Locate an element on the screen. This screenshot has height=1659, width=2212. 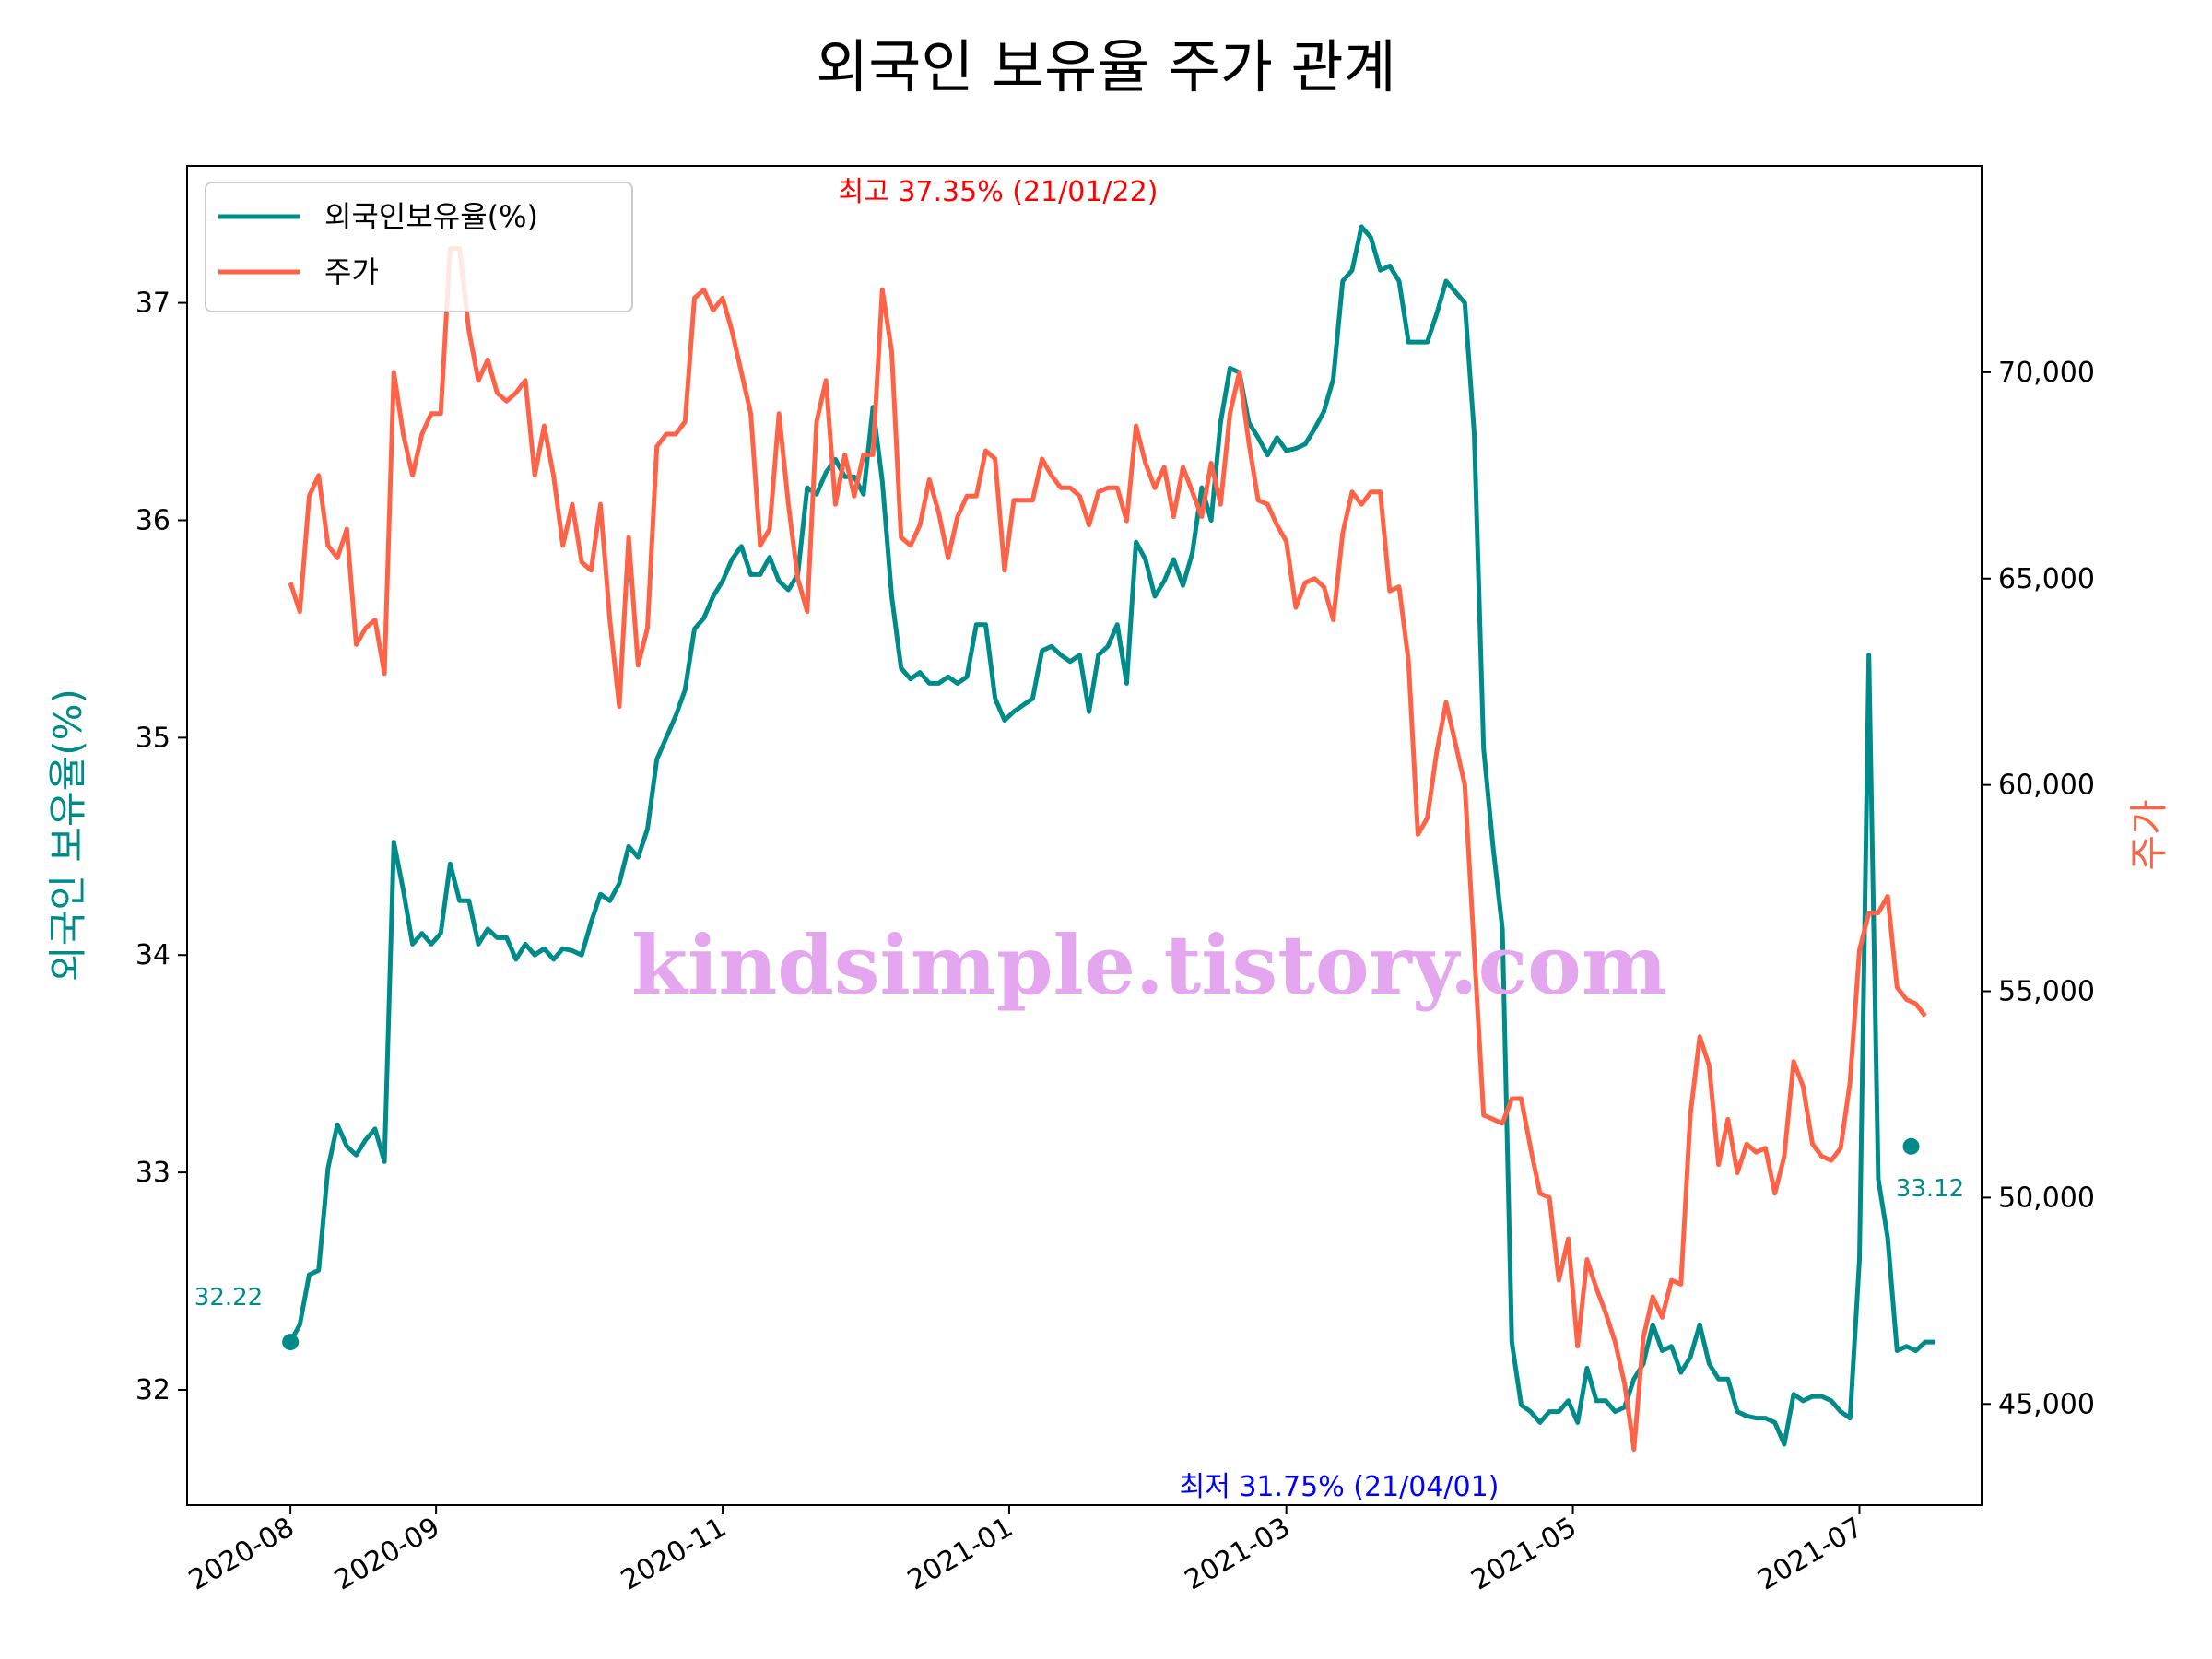
start-point-marker is located at coordinates (291, 1342).